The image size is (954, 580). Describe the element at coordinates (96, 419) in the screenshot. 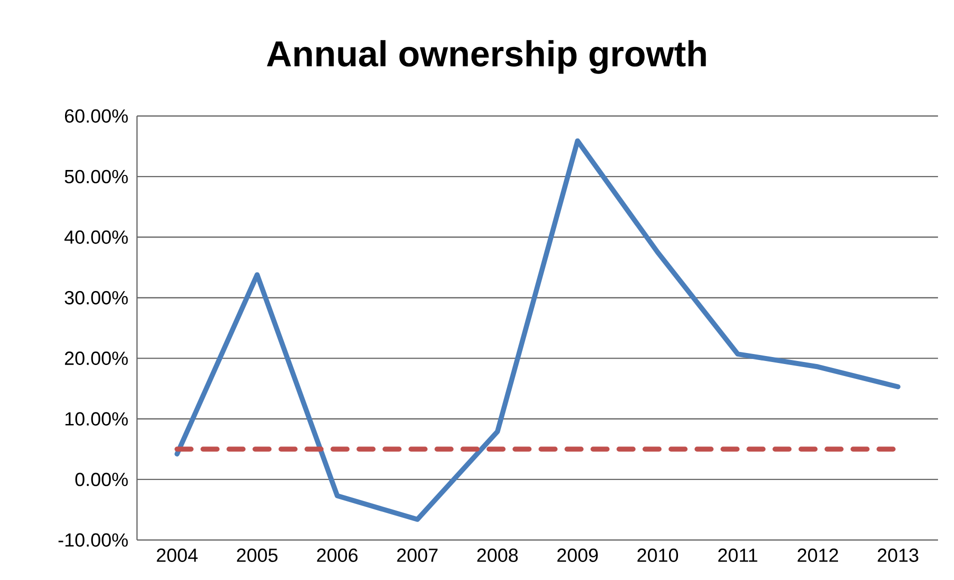

I see `y-tick-label: 10.00%` at that location.